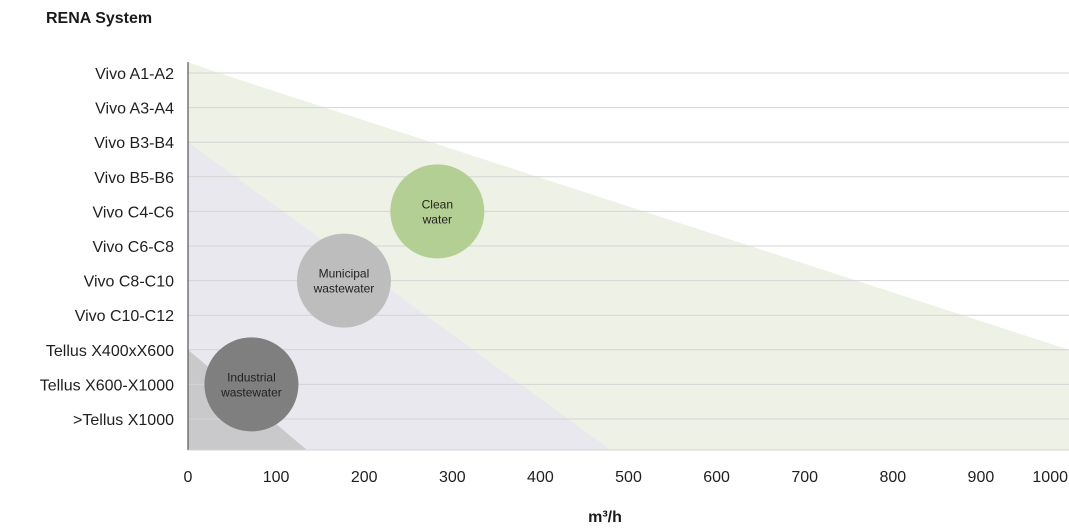 The width and height of the screenshot is (1069, 528). What do you see at coordinates (124, 316) in the screenshot?
I see `category-label: Vivo C10-C12` at bounding box center [124, 316].